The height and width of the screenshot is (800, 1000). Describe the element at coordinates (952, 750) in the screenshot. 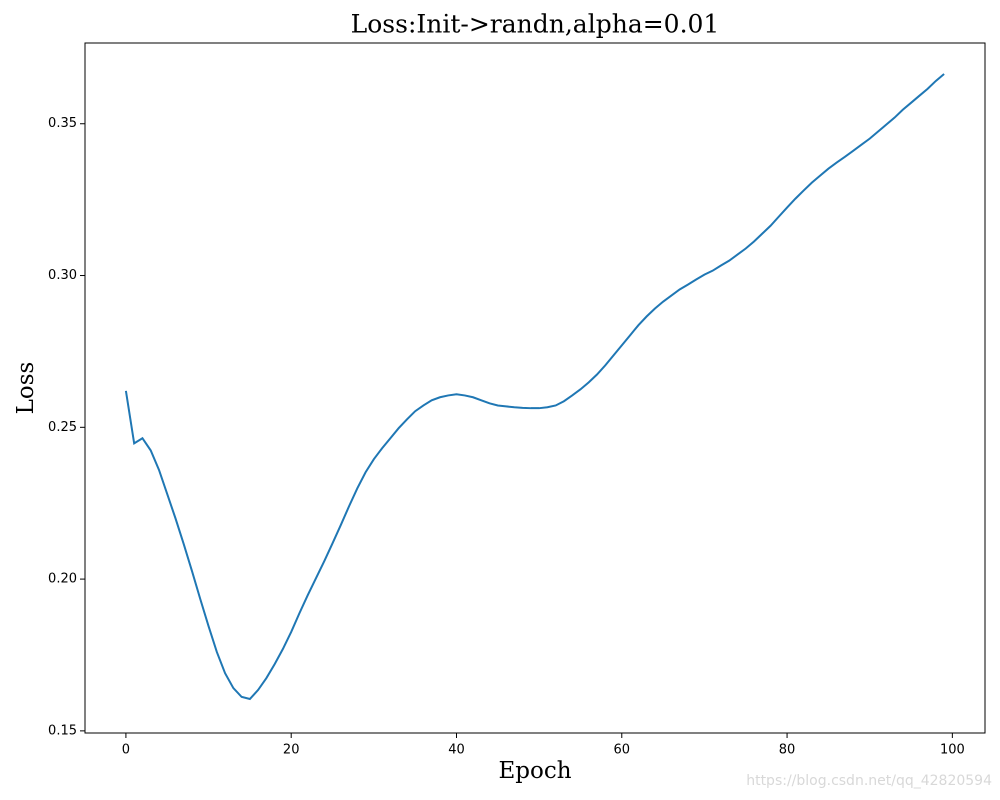

I see `x-tick-label: 100` at that location.